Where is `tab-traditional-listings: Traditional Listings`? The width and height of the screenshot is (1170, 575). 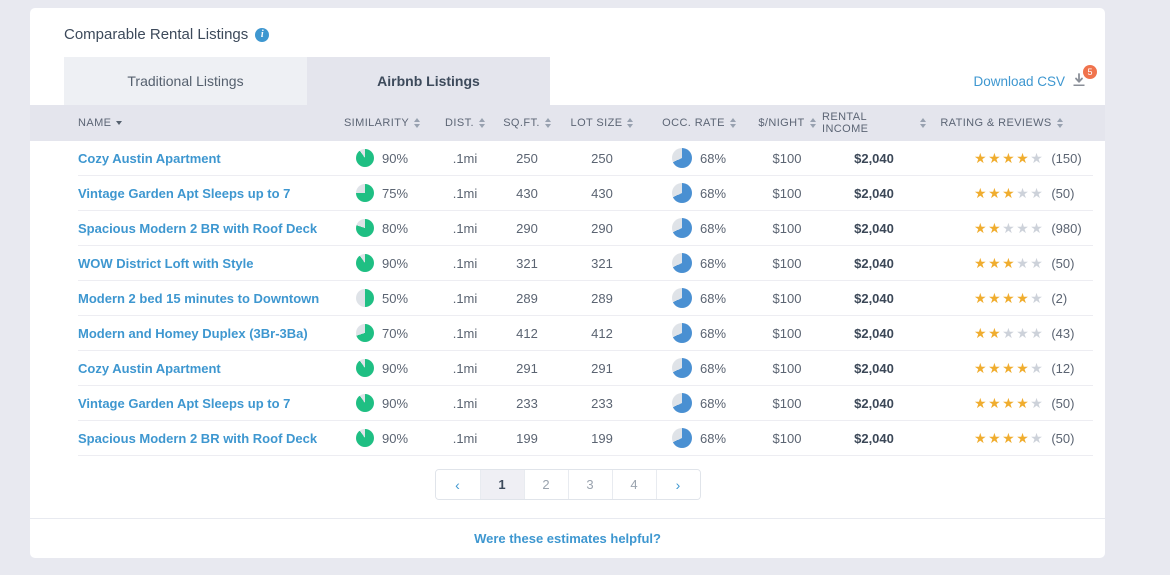
tab-traditional-listings: Traditional Listings is located at coordinates (185, 81).